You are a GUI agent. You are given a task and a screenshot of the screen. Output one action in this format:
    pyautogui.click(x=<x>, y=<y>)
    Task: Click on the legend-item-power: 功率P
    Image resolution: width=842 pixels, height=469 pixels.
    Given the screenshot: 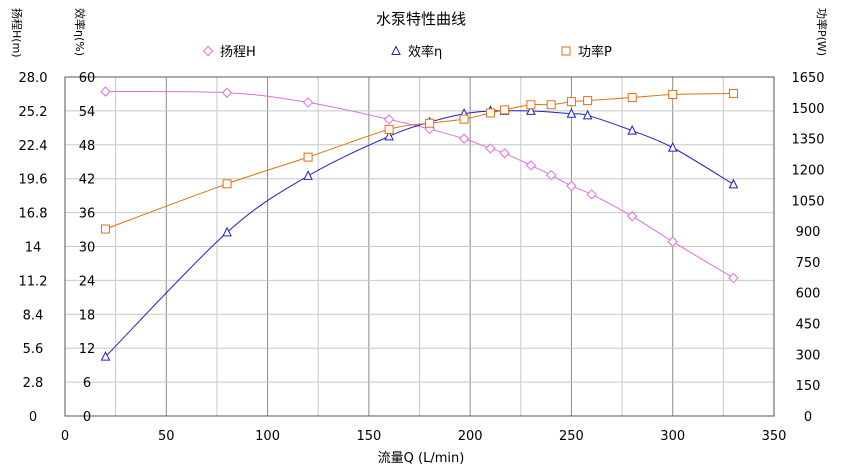 What is the action you would take?
    pyautogui.click(x=586, y=52)
    